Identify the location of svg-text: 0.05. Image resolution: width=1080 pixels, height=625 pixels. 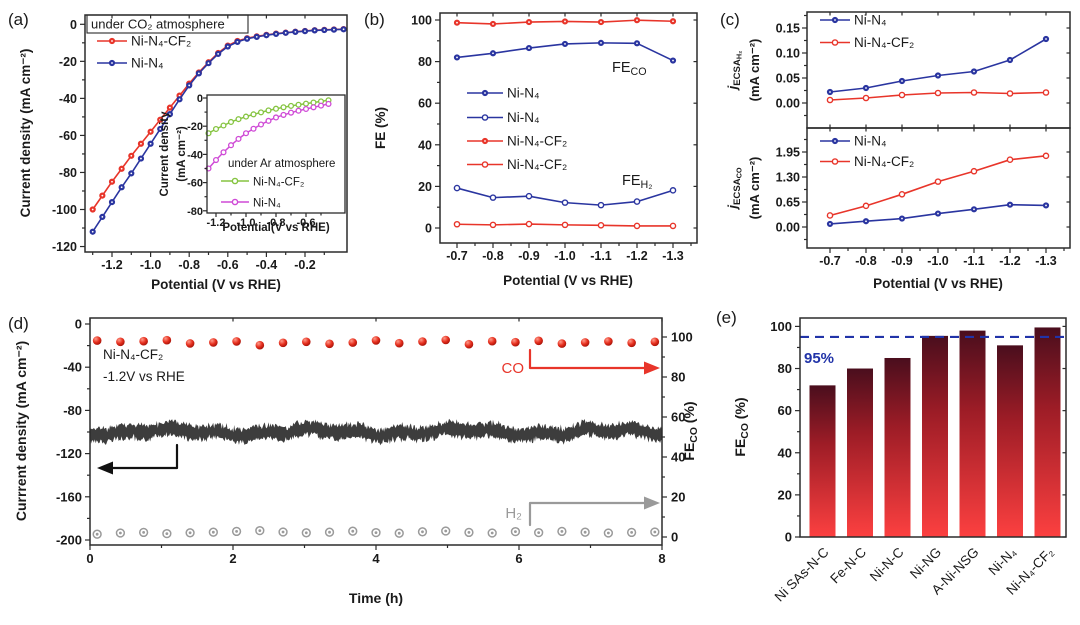
(788, 79).